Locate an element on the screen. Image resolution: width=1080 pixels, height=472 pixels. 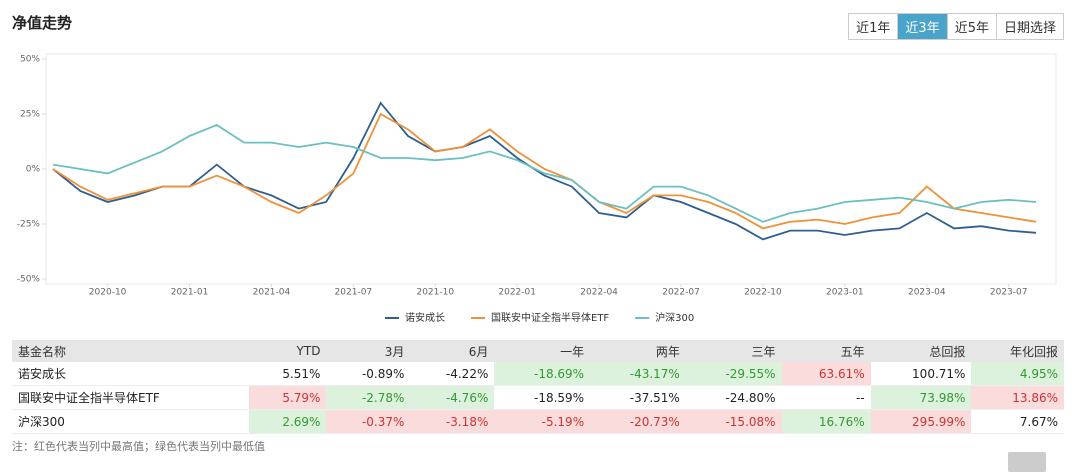
table-cell: 7.67% is located at coordinates (1017, 421).